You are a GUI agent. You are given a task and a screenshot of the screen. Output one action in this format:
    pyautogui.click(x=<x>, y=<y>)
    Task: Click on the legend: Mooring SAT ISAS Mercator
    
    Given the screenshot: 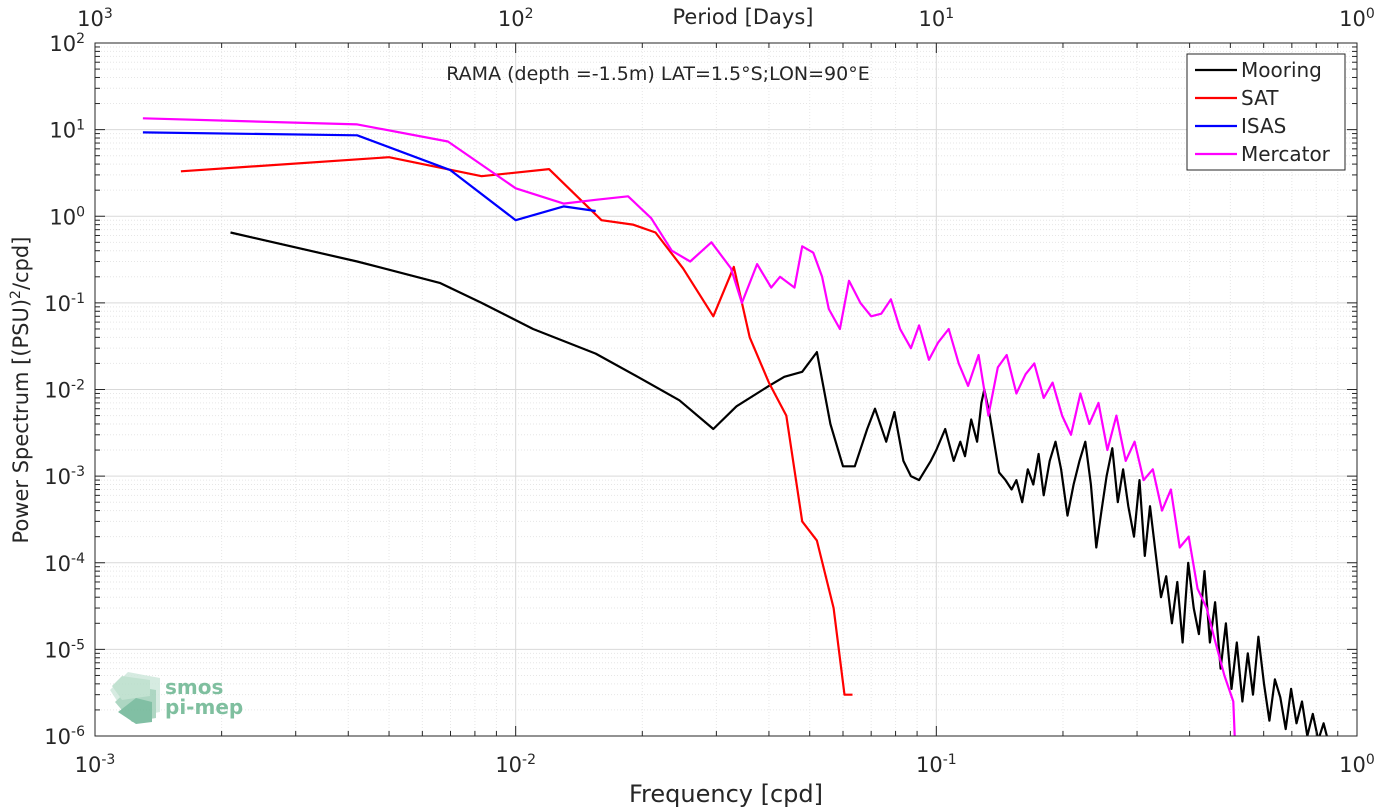 What is the action you would take?
    pyautogui.click(x=1266, y=112)
    